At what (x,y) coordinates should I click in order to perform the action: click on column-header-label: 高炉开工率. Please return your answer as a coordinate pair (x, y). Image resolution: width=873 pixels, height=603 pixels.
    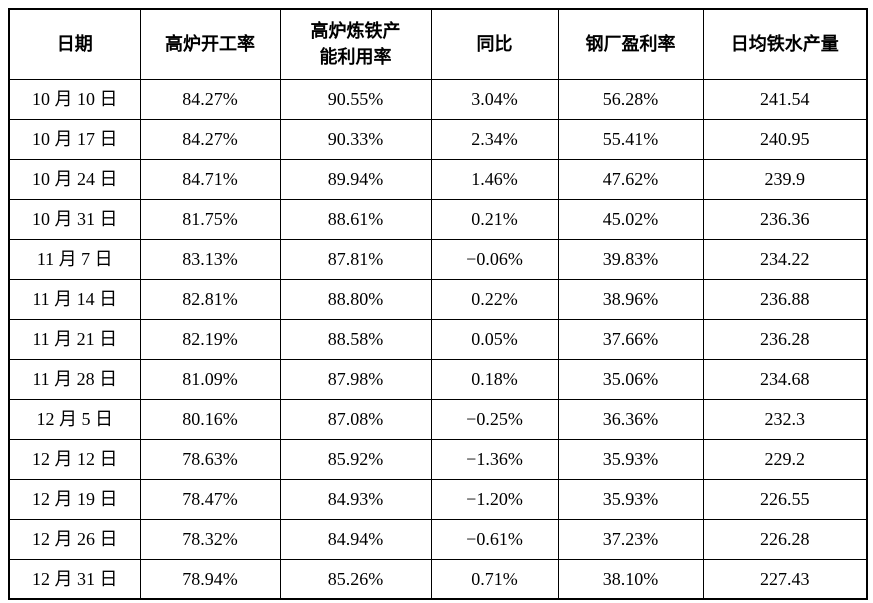
    Looking at the image, I should click on (210, 44).